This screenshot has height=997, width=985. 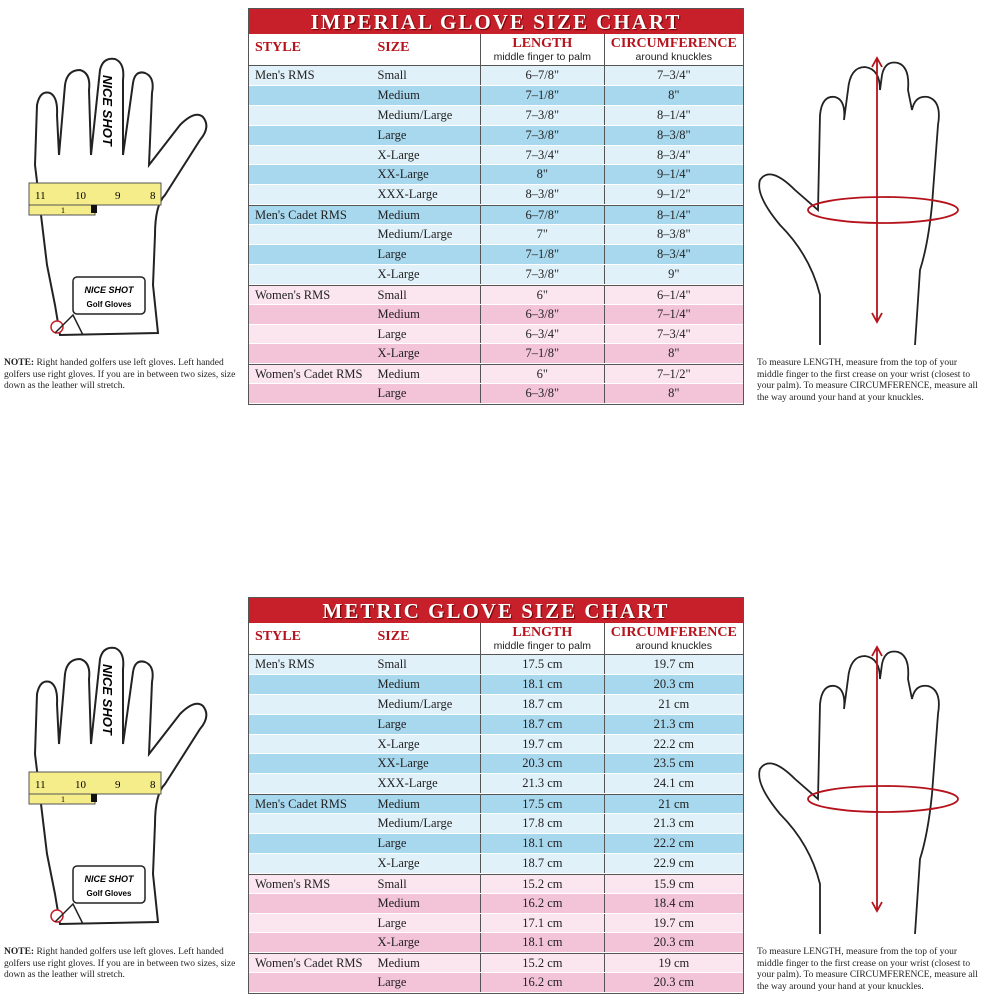 What do you see at coordinates (673, 235) in the screenshot?
I see `cell-circumference: 8–3/8"` at bounding box center [673, 235].